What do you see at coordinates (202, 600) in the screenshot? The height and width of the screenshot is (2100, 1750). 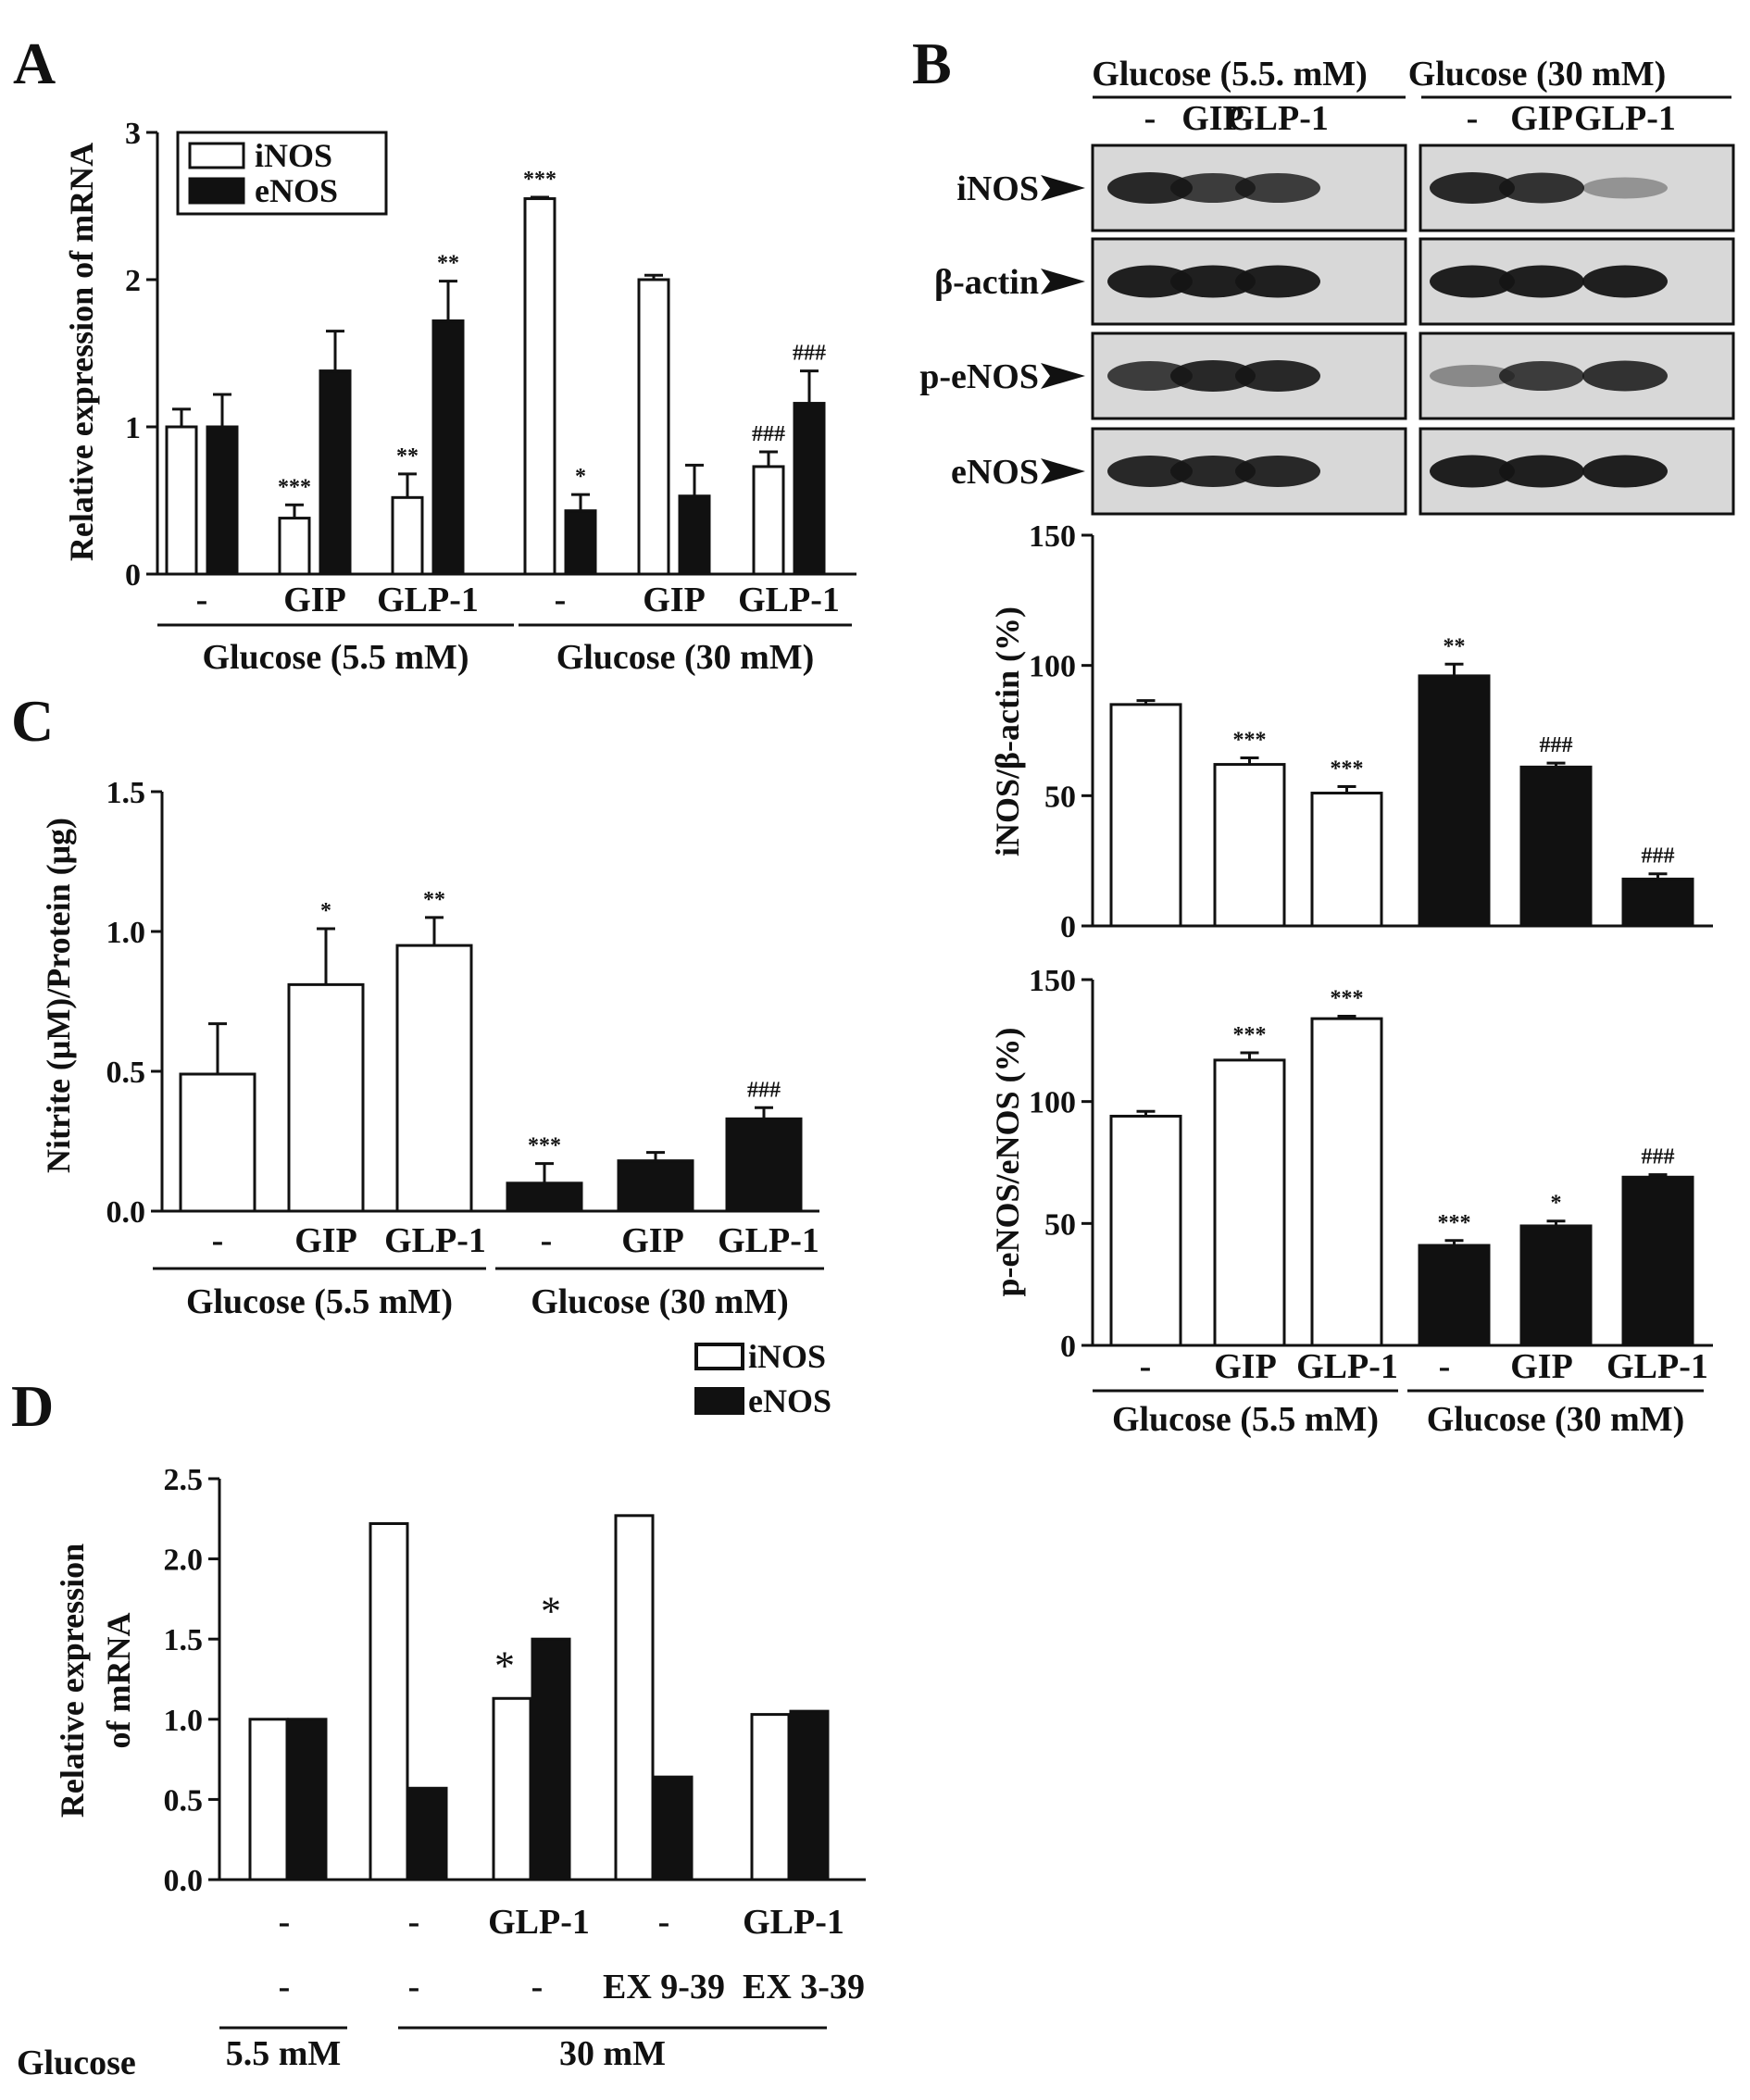 I see `chart-a-category-label: -` at bounding box center [202, 600].